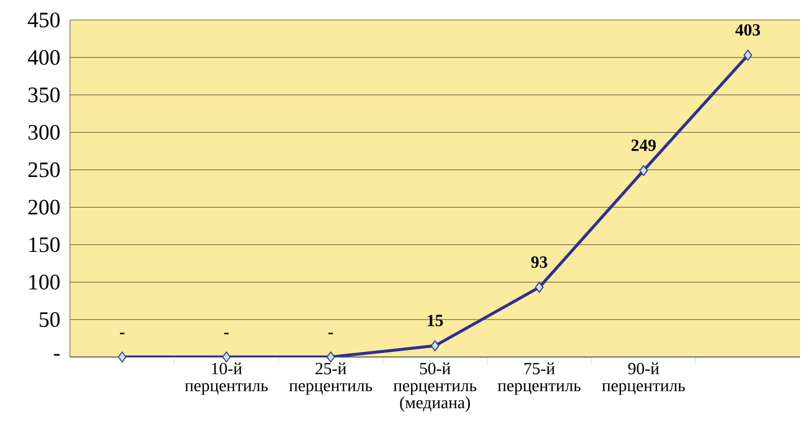  What do you see at coordinates (44, 170) in the screenshot?
I see `y-tick-label: 250` at bounding box center [44, 170].